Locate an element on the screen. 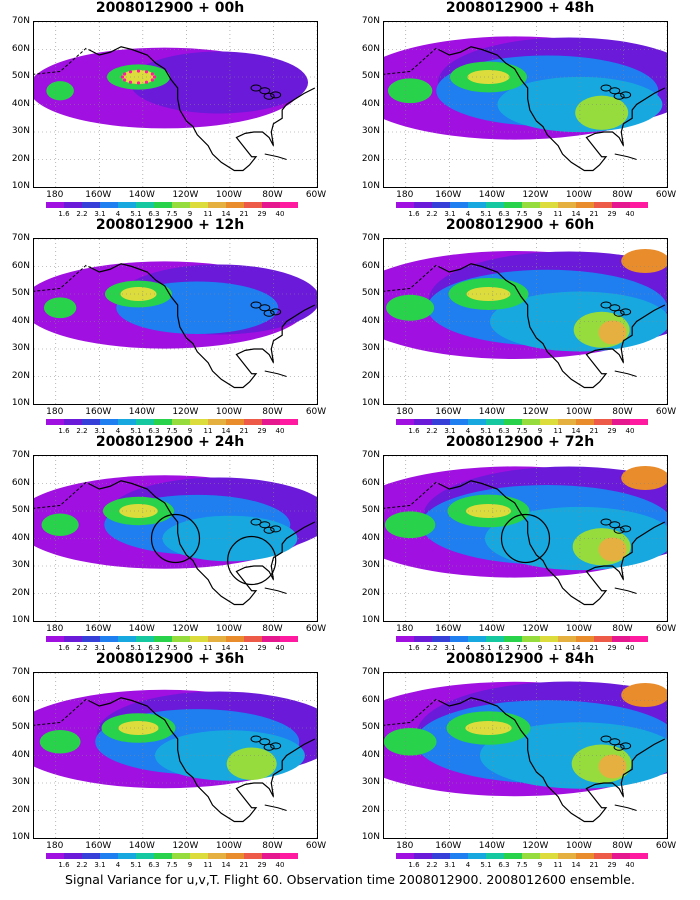 This screenshot has width=700, height=900. panel-title: 2008012900 + 00h is located at coordinates (170, 8).